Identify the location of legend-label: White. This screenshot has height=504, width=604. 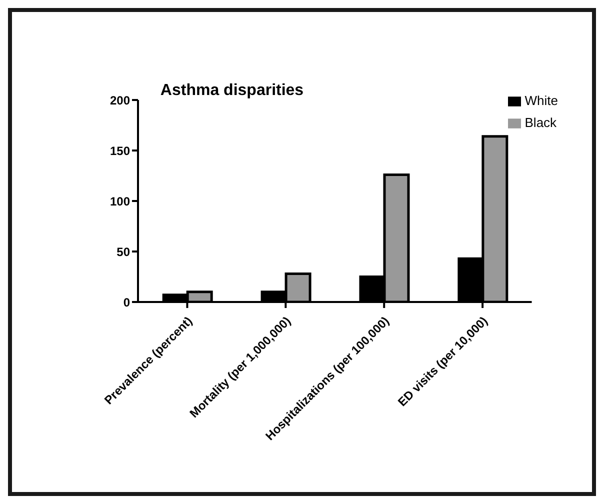
(541, 100).